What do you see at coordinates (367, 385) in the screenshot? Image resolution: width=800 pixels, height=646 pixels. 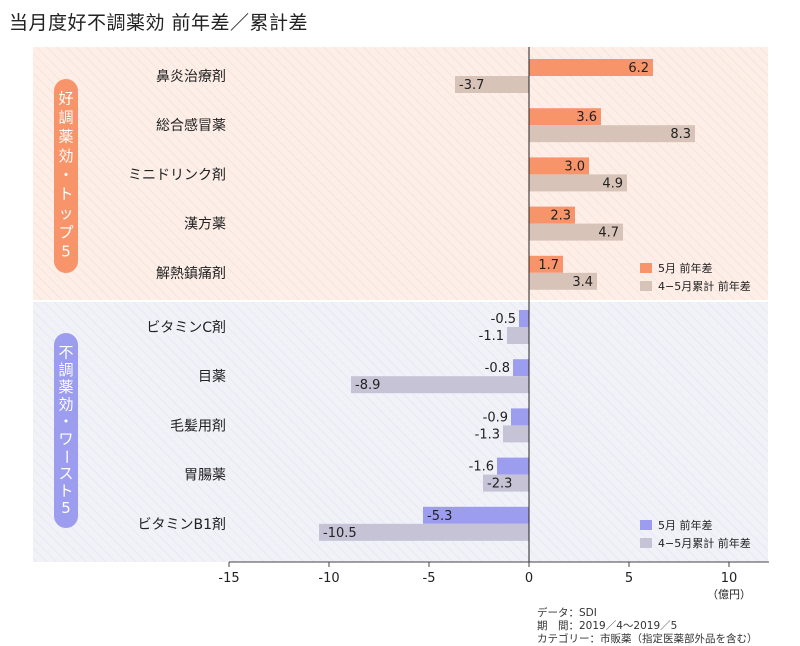 I see `data-label-cumulative: -8.9` at bounding box center [367, 385].